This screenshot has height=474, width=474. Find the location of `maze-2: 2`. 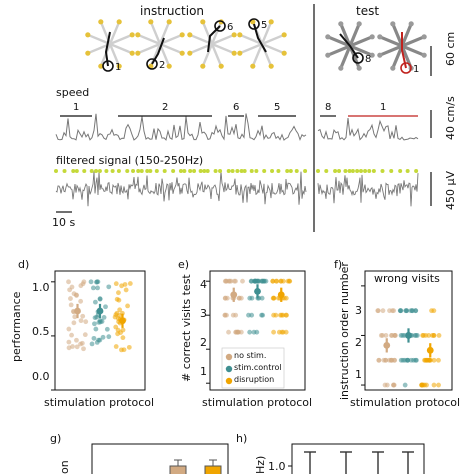

maze-2: 2 is located at coordinates (160, 45).